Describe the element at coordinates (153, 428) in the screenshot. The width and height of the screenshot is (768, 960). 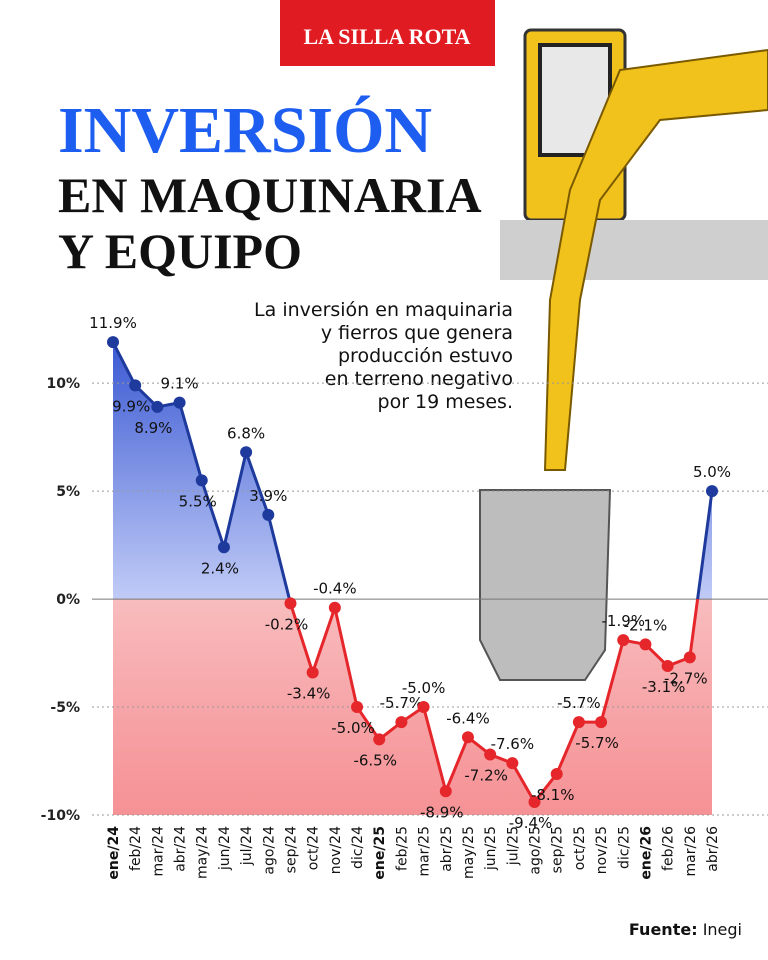
I see `value-label: 8.9%` at that location.